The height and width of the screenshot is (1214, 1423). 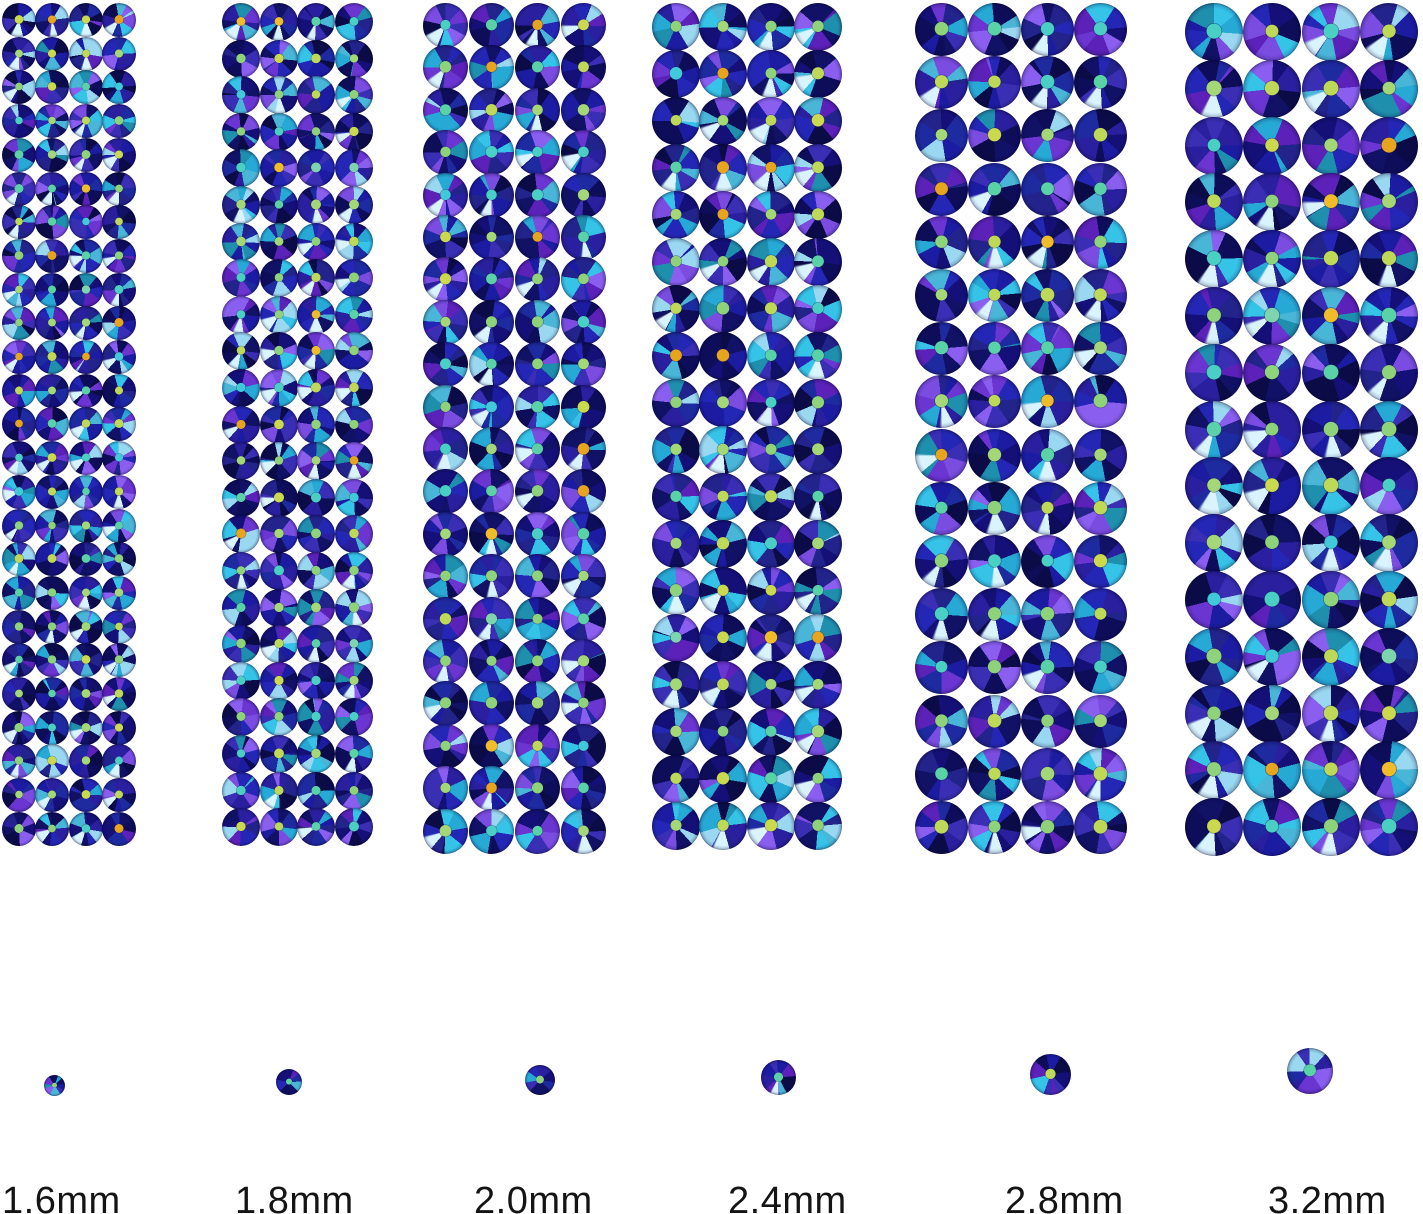 What do you see at coordinates (294, 1197) in the screenshot?
I see `size-label-1-8mm: 1.8mm` at bounding box center [294, 1197].